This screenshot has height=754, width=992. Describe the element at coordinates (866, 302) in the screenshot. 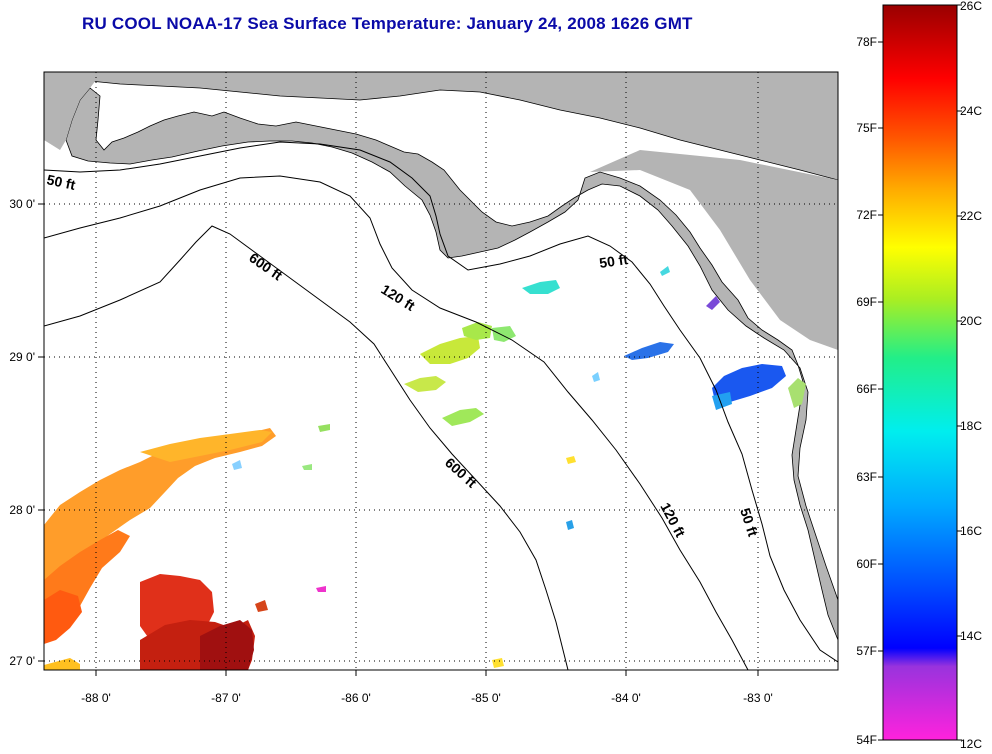

I see `colorbar-f-label: 69F` at that location.